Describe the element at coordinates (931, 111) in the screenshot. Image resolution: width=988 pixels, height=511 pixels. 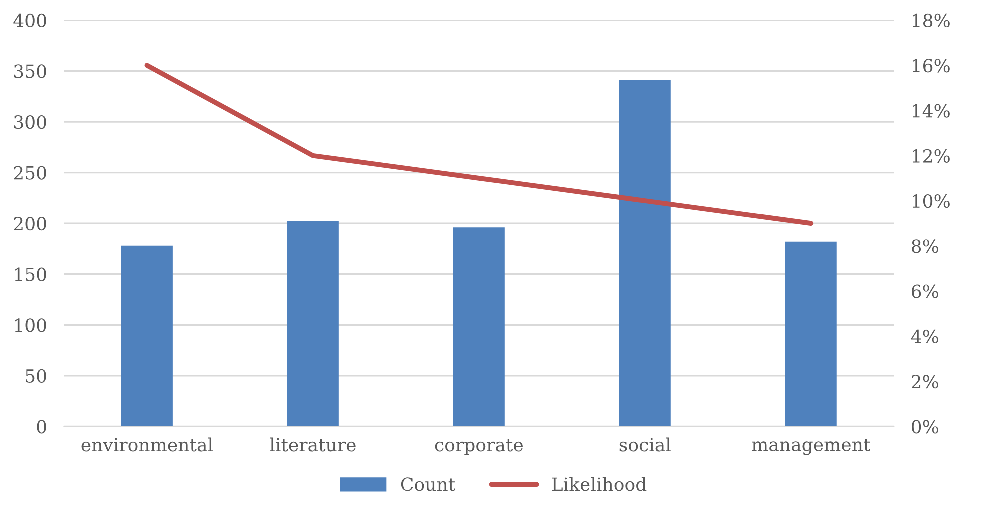
I see `y2-tick-label: 14%` at that location.